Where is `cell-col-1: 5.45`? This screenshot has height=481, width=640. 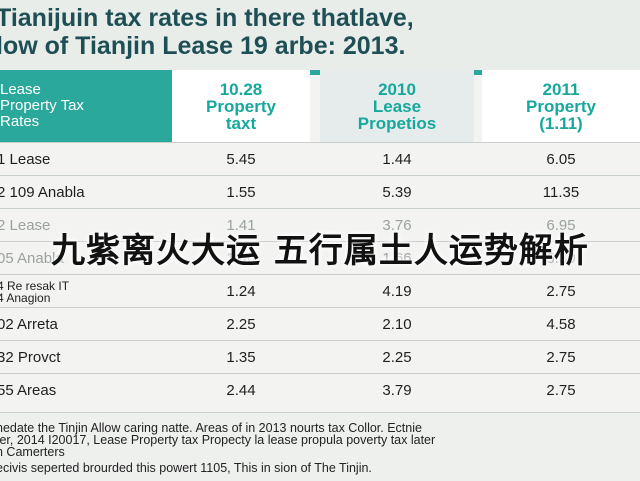
cell-col-1: 5.45 is located at coordinates (241, 159).